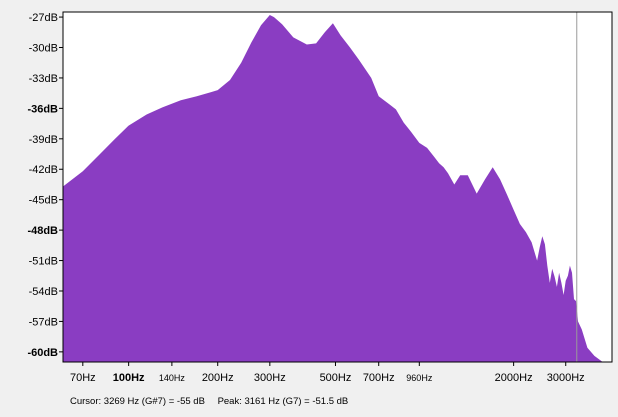 The image size is (618, 417). Describe the element at coordinates (43, 49) in the screenshot. I see `y-tick-label: -30dB` at that location.